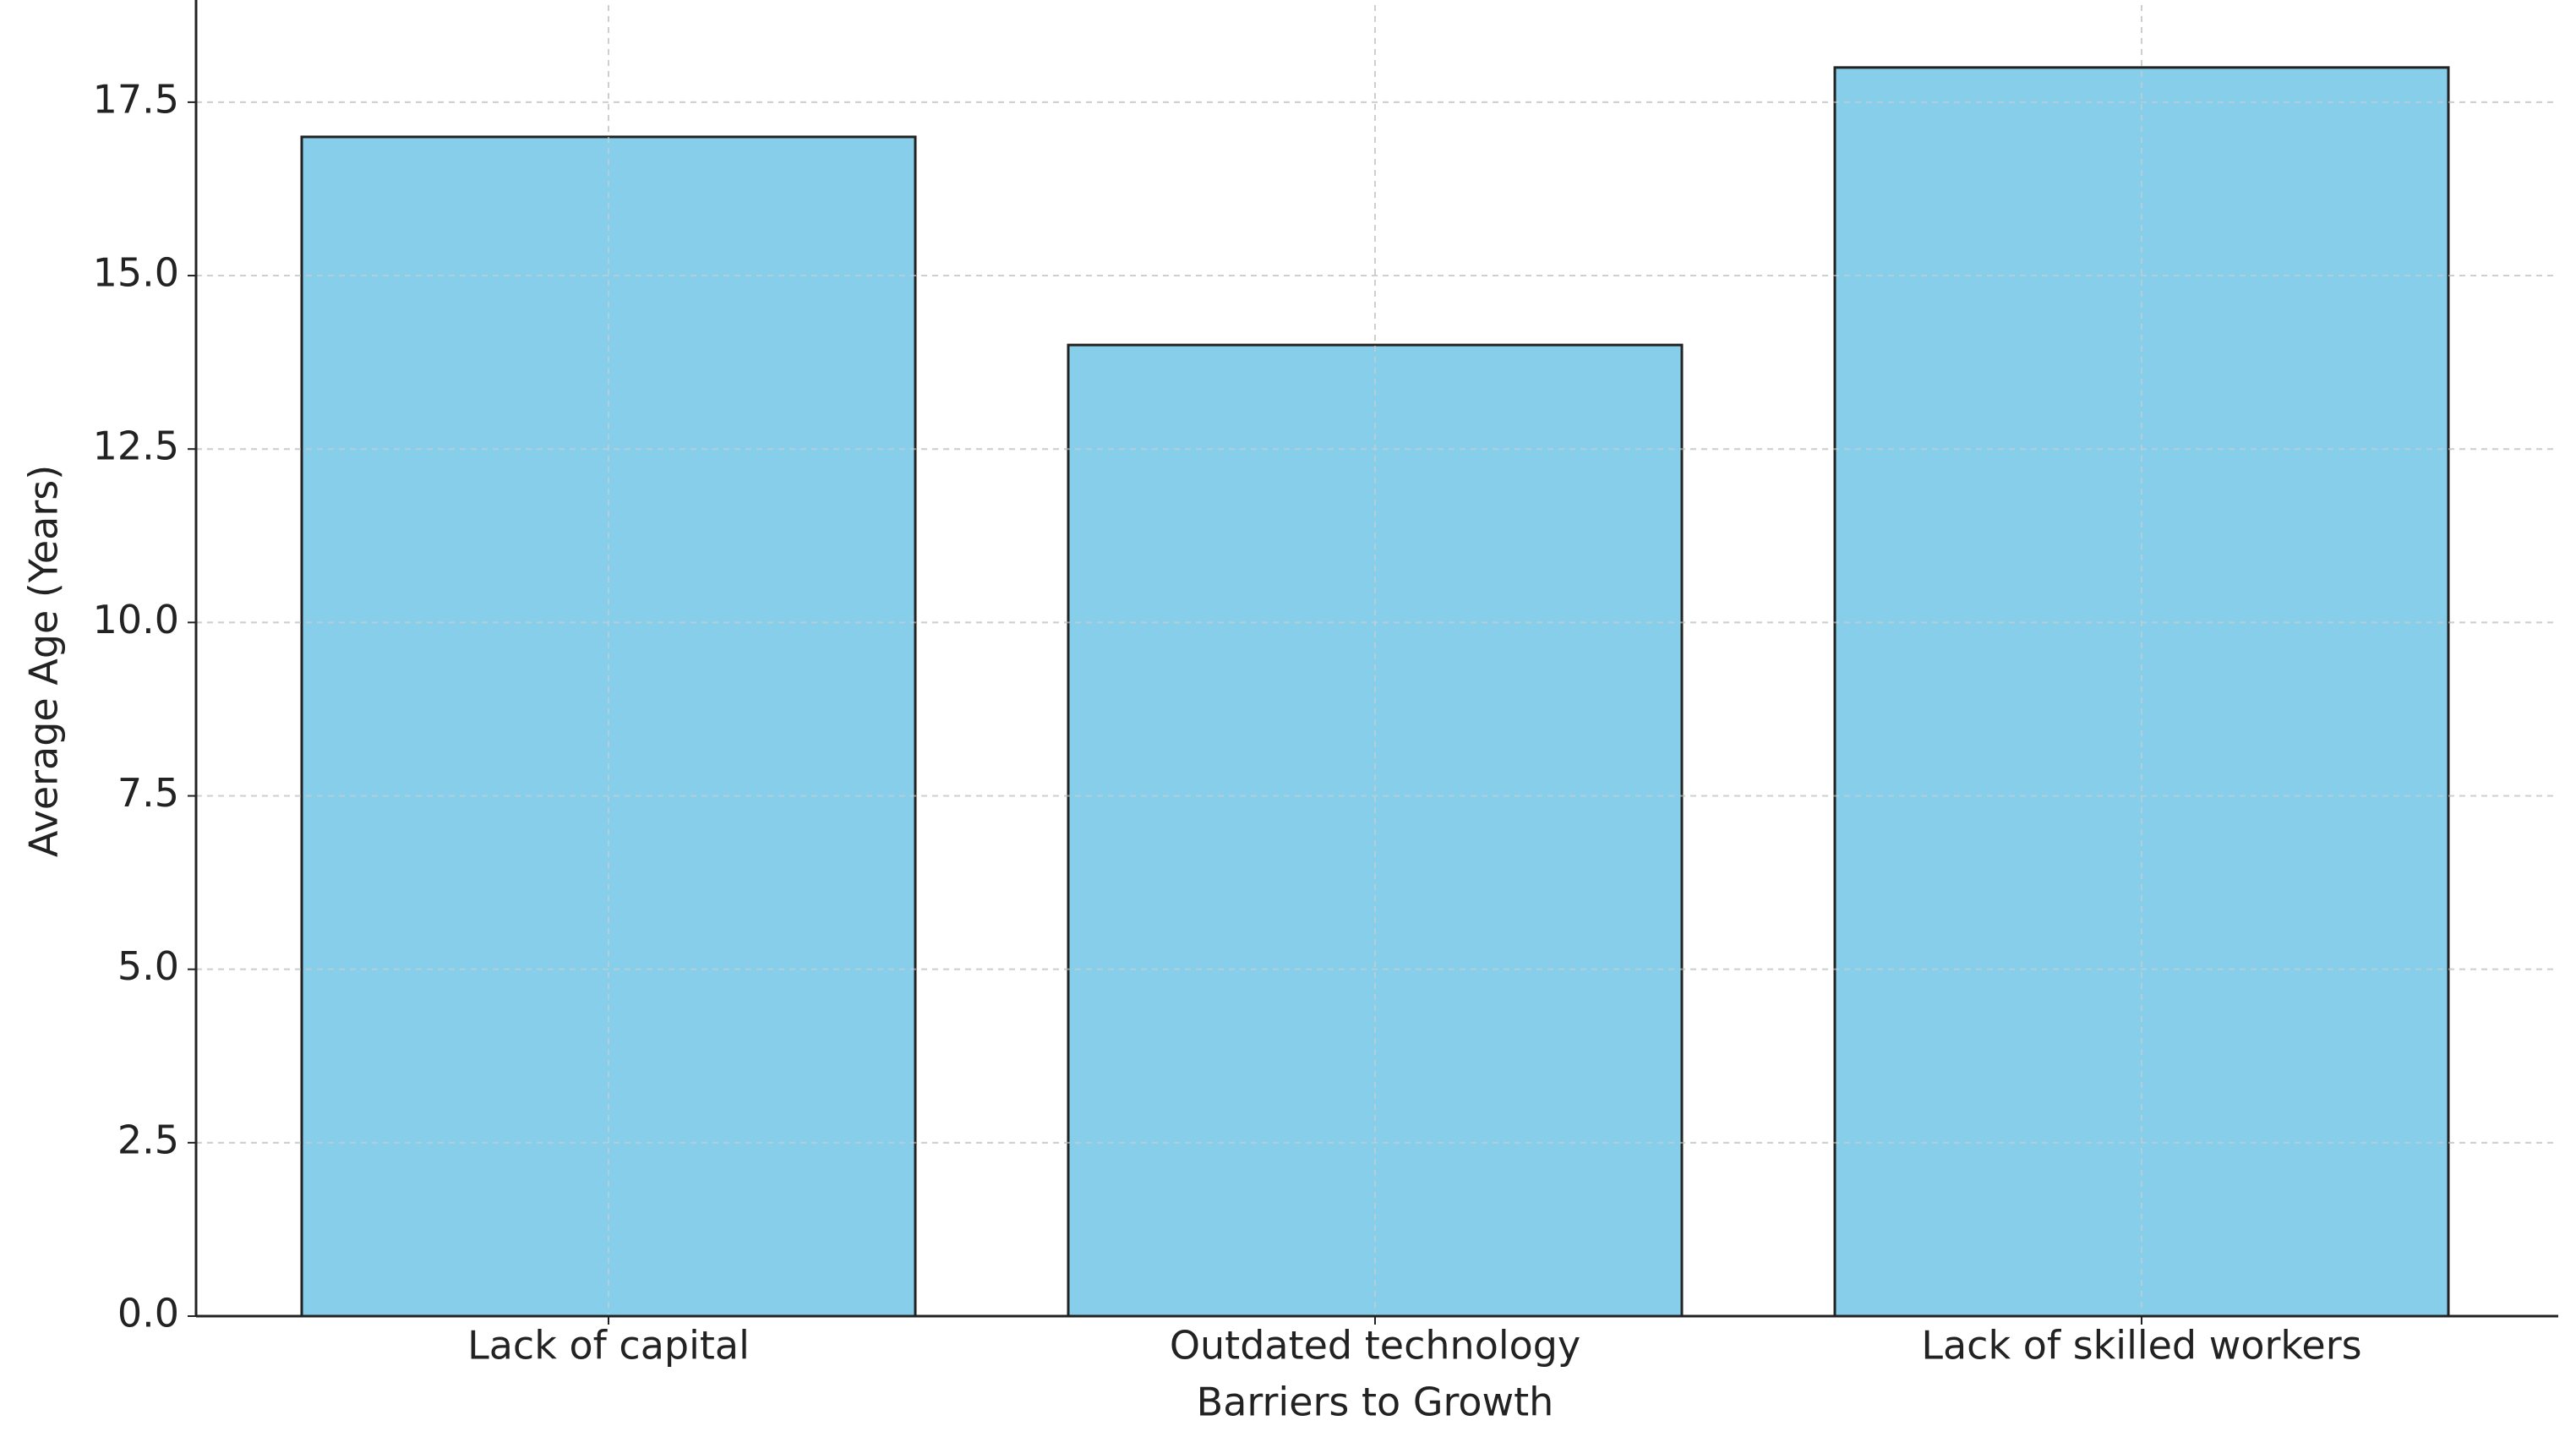 The width and height of the screenshot is (2576, 1448). I want to click on y-axis-label: Average Age (Years), so click(44, 661).